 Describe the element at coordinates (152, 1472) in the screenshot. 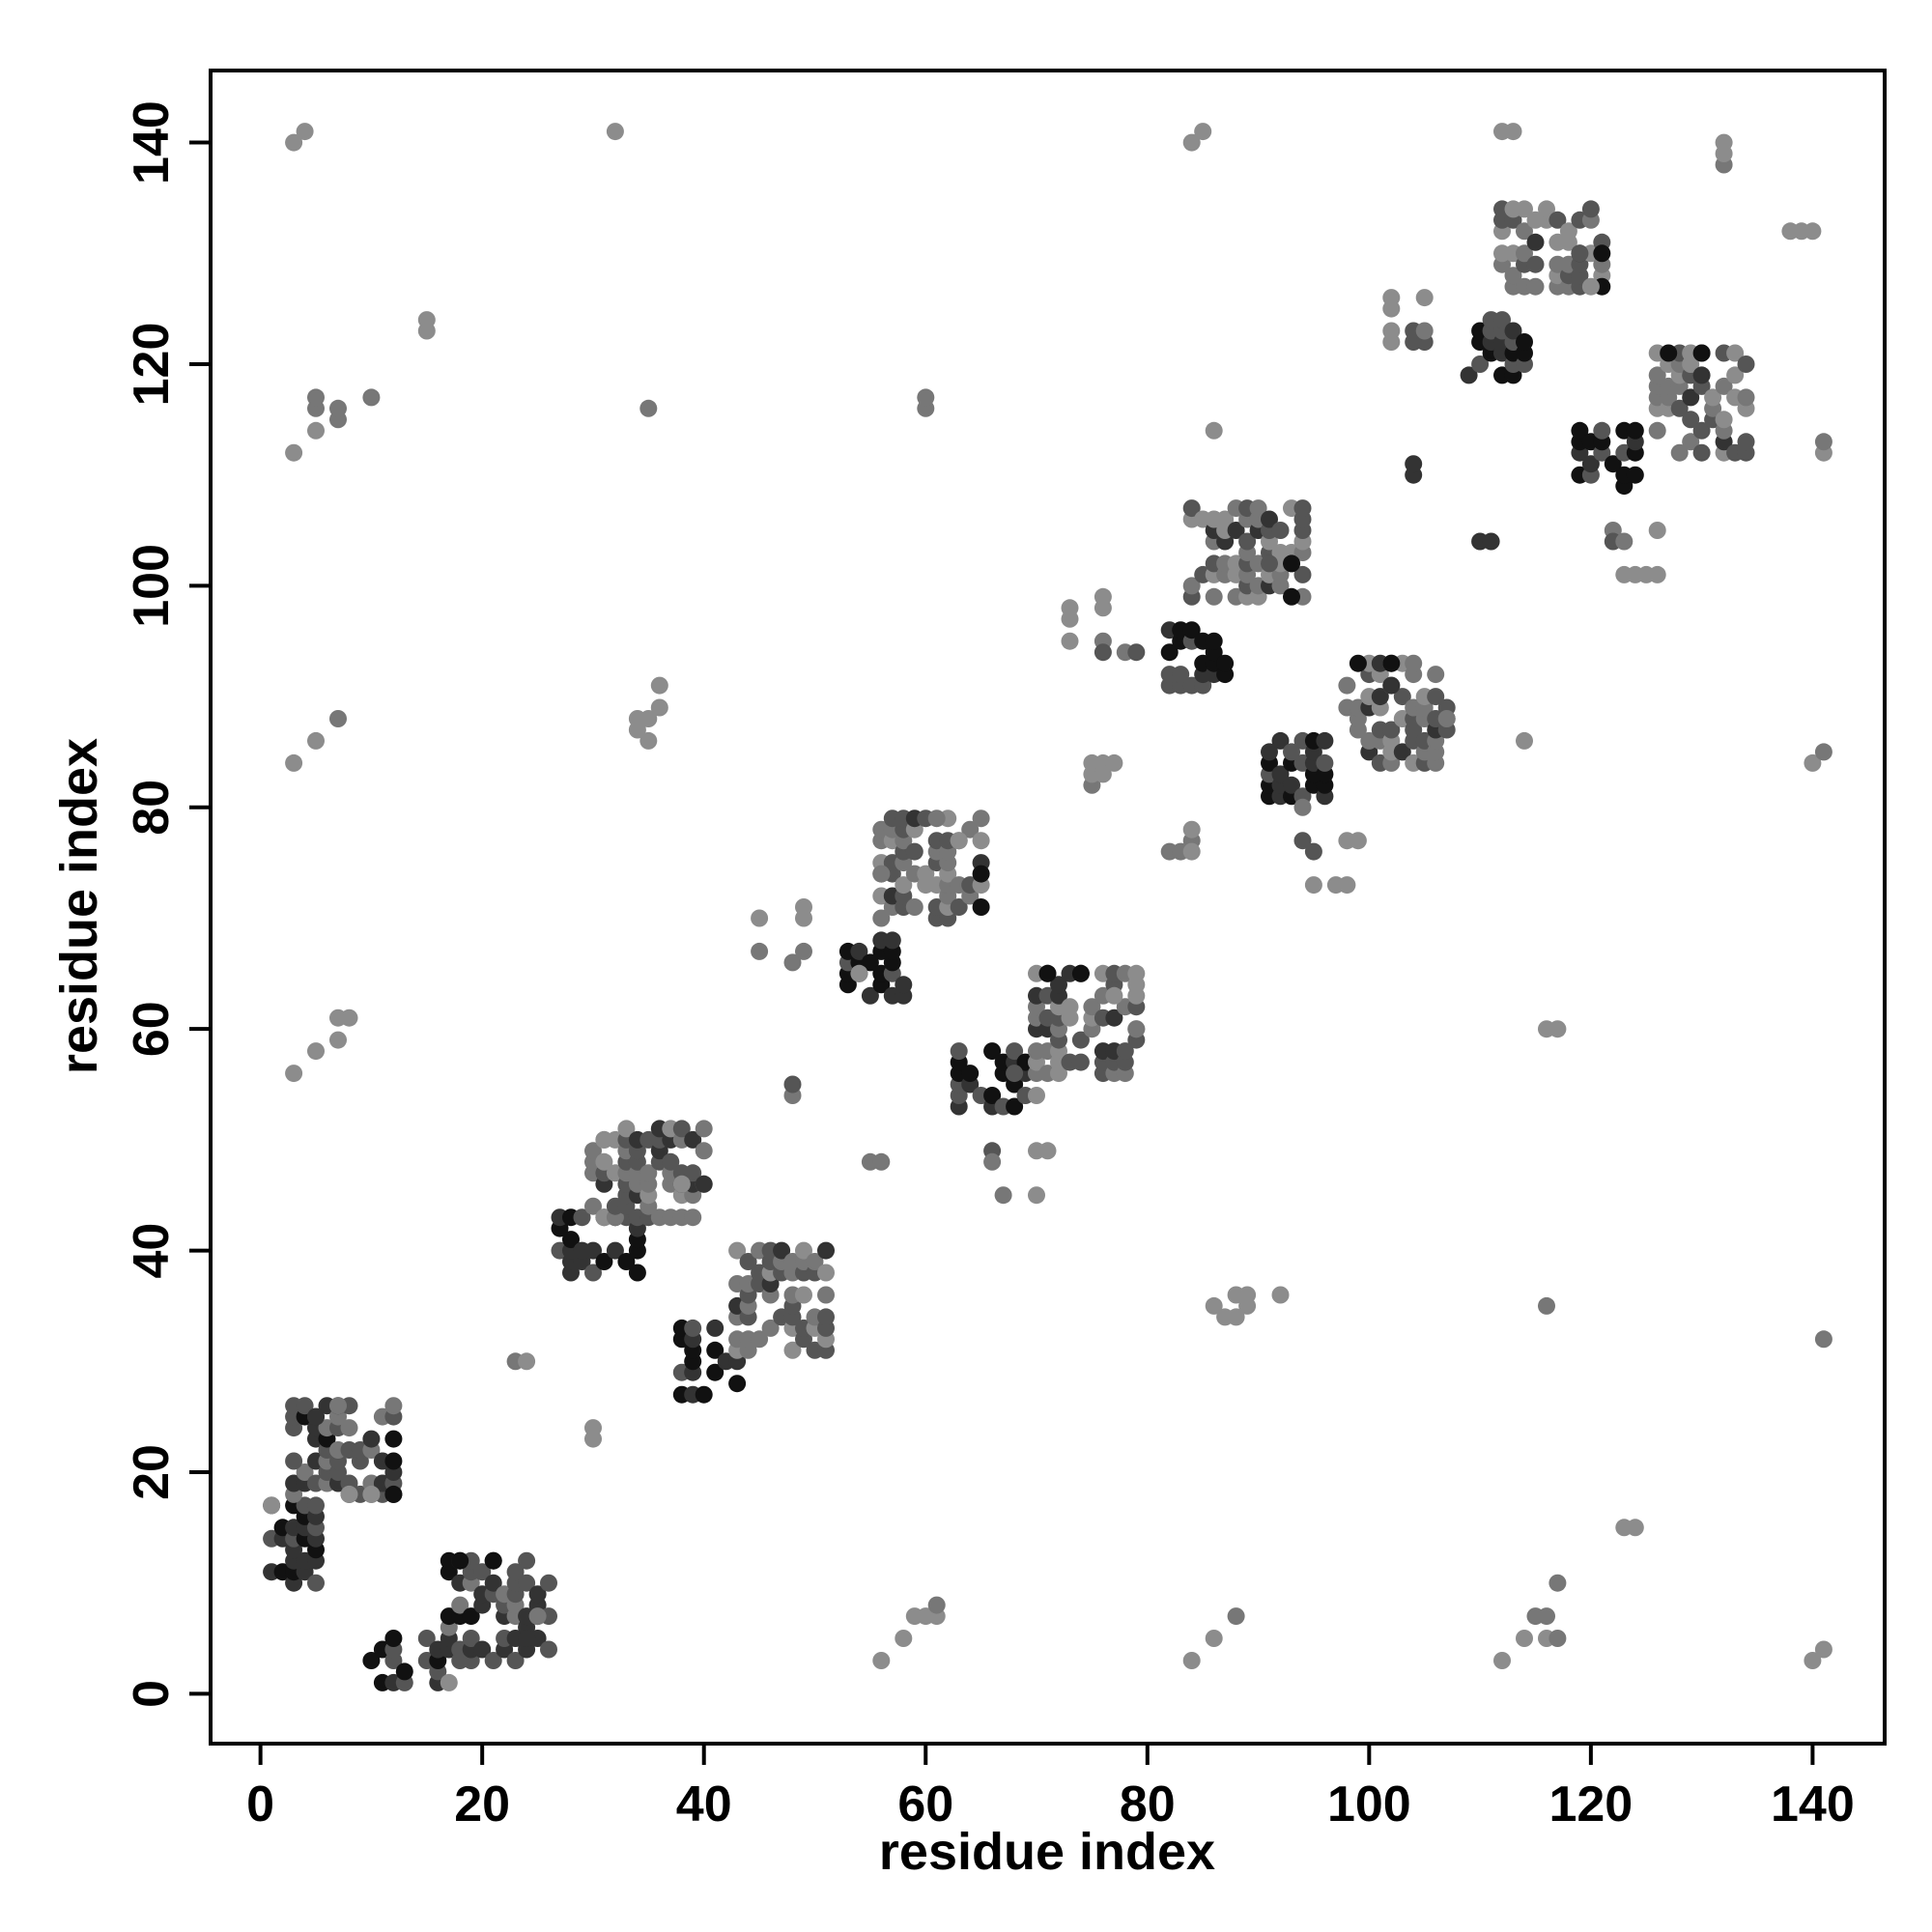

I see `y-tick-label: 20` at that location.